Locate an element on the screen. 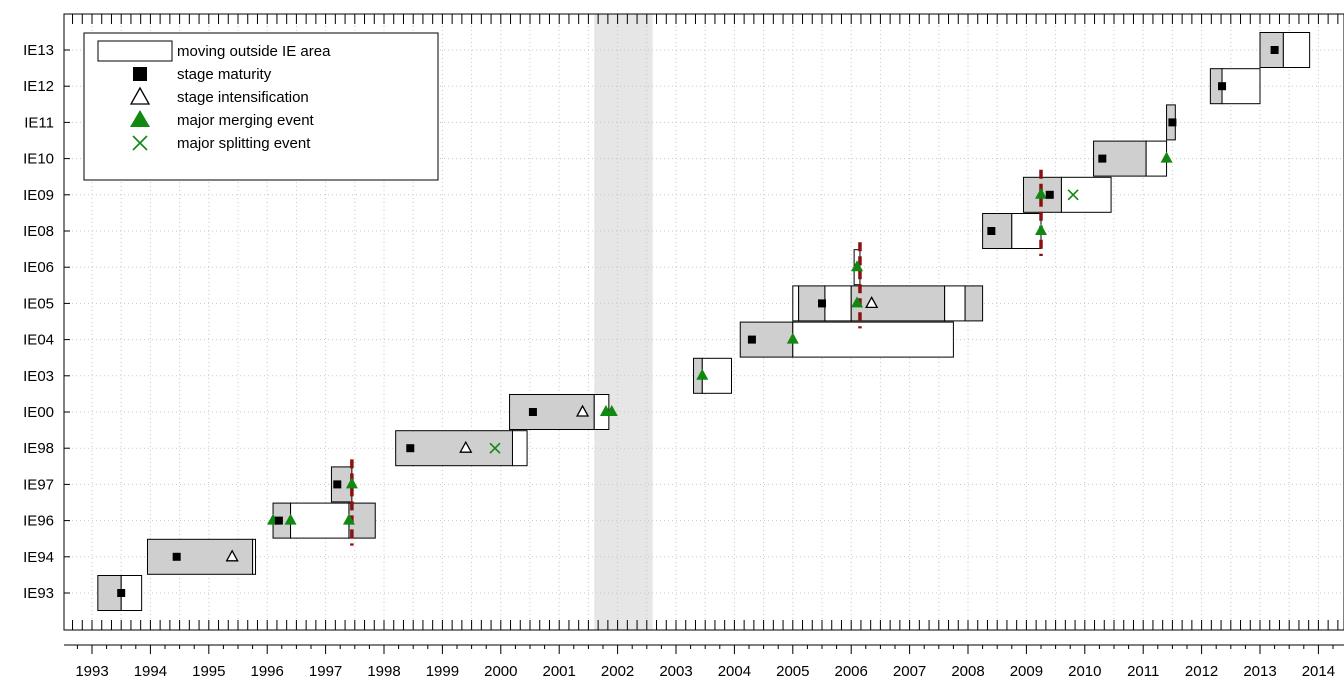  bar-ie04 is located at coordinates (846, 339).